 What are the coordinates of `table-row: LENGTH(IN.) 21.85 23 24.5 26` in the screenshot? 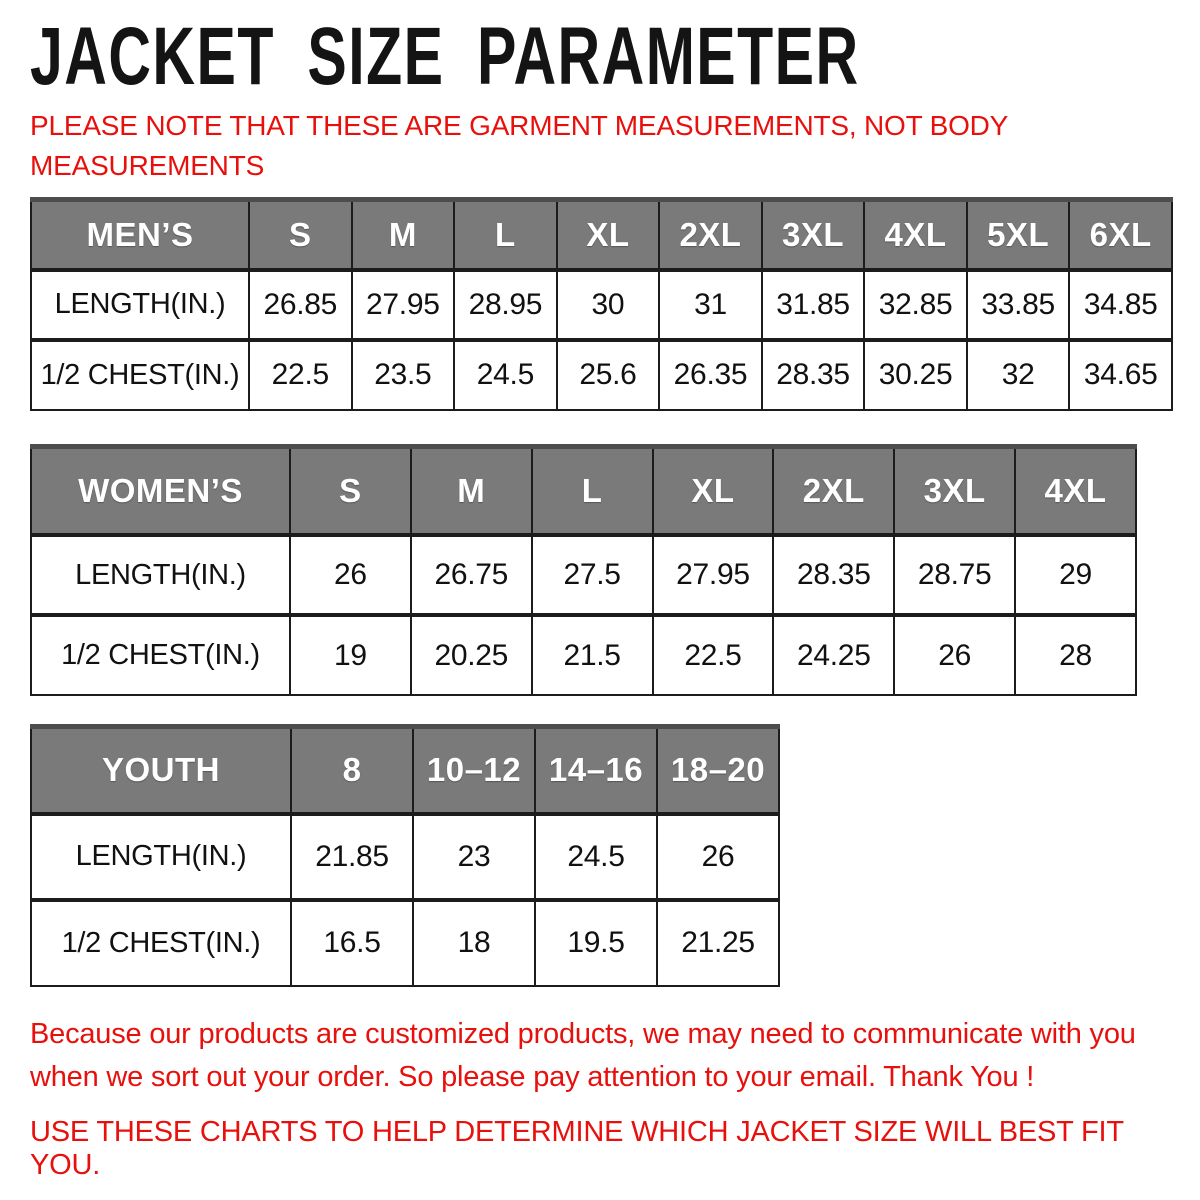 It's located at (405, 856).